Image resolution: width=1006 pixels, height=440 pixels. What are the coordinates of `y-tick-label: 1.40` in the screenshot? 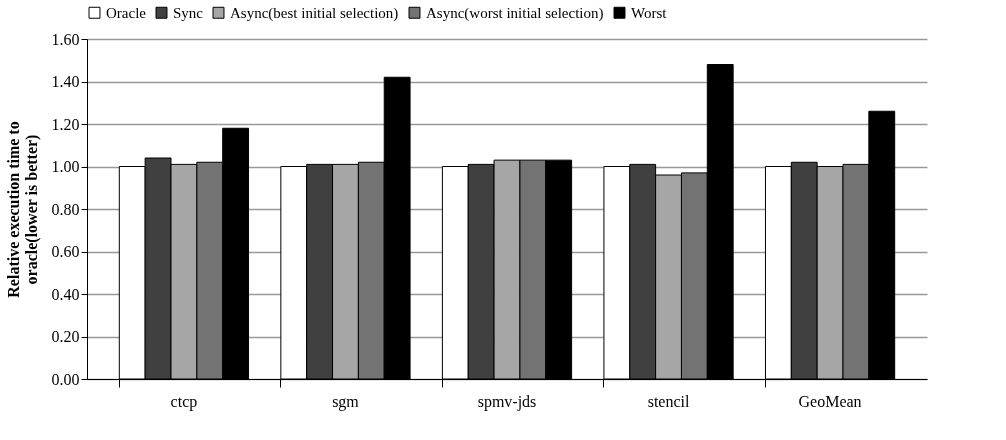 It's located at (65, 81).